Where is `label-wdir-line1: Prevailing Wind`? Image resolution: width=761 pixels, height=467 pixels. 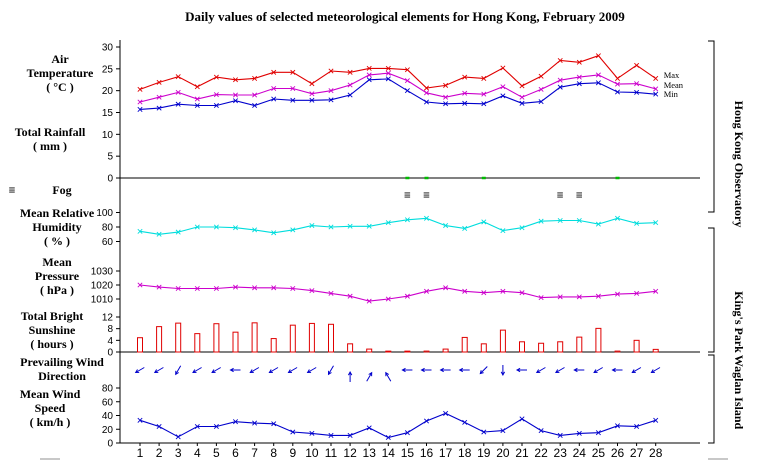 label-wdir-line1: Prevailing Wind is located at coordinates (62, 362).